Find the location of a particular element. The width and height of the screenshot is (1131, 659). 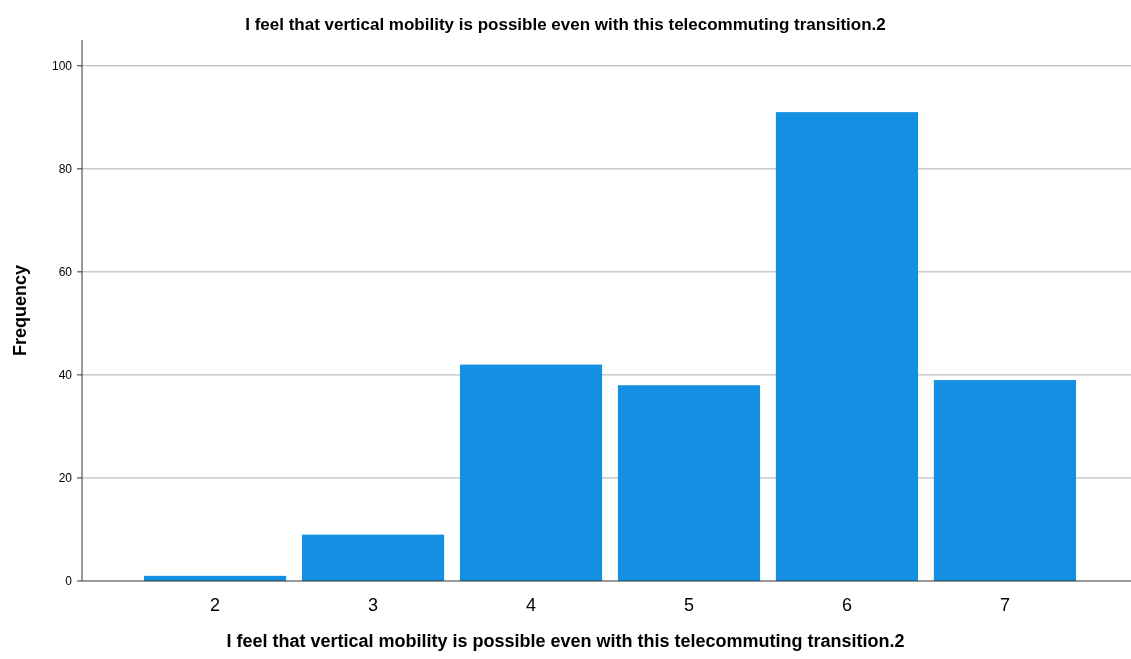

x-tick-label: 5 is located at coordinates (688, 605).